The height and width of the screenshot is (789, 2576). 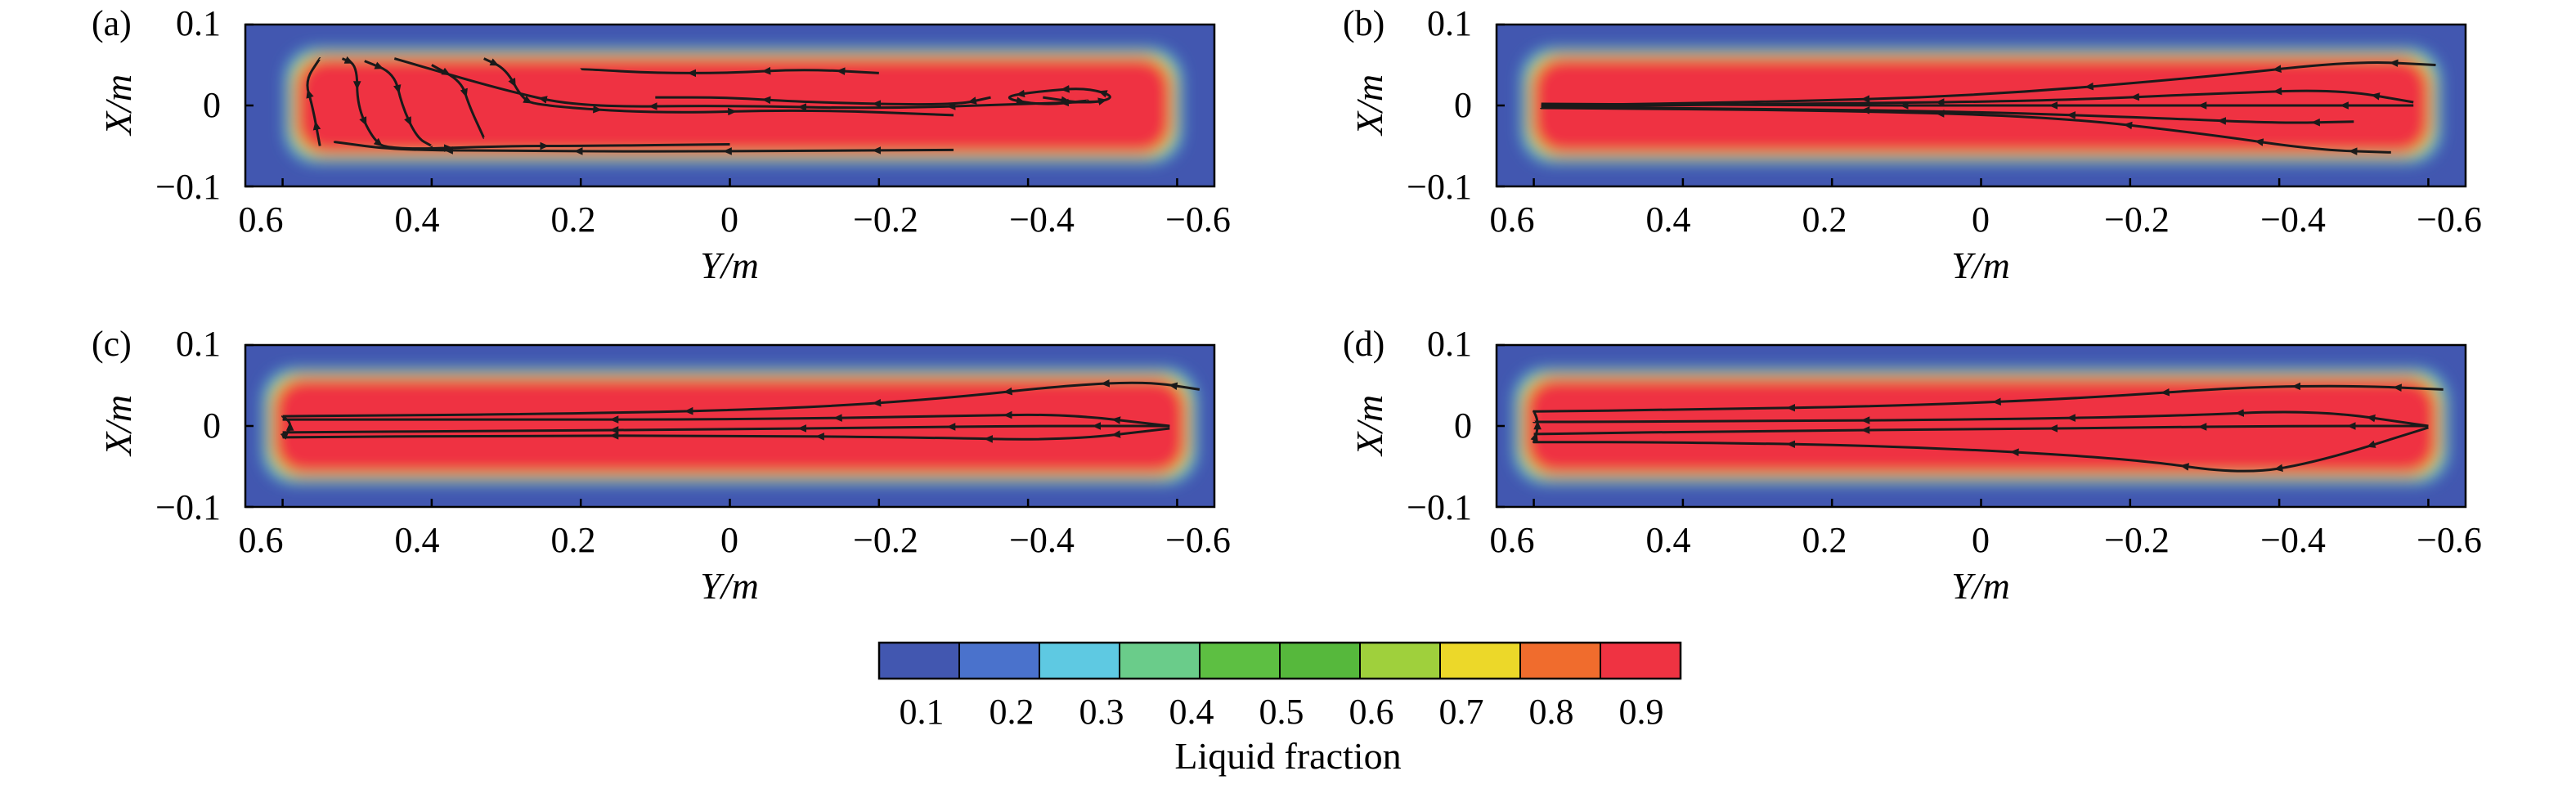 I want to click on colorbar-tick-label: 0.4, so click(x=1192, y=712).